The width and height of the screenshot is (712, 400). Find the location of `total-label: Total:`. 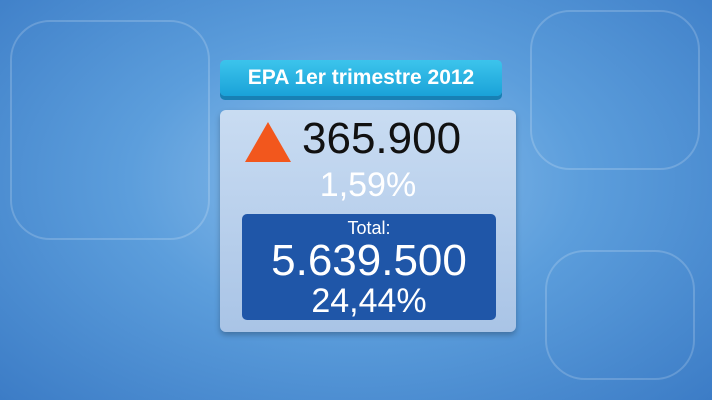

total-label: Total: is located at coordinates (369, 228).